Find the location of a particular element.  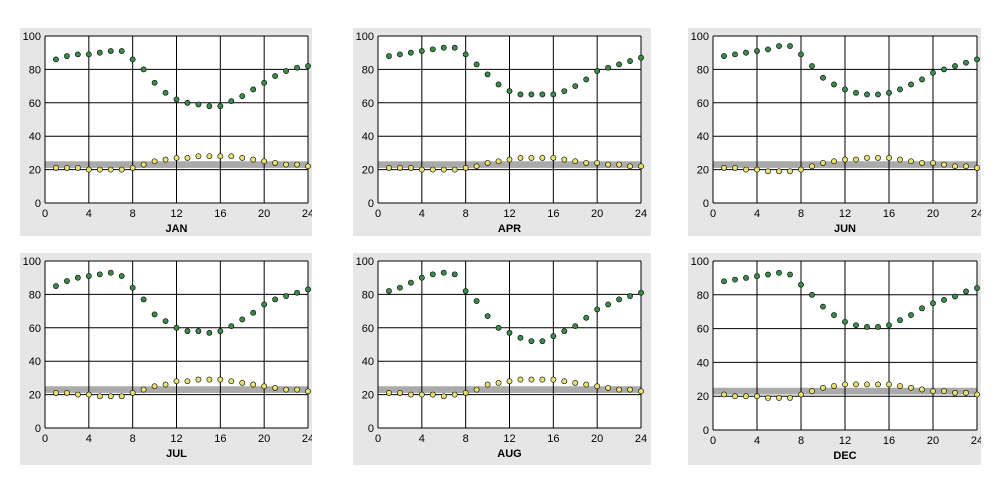

x-tick-label: 0 is located at coordinates (713, 214).